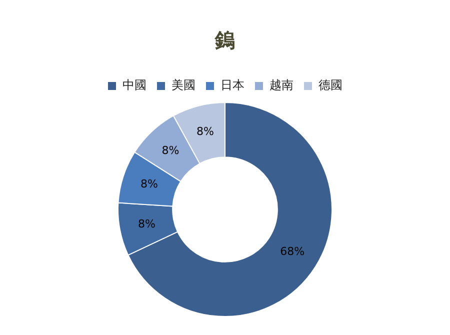 The width and height of the screenshot is (450, 335). Describe the element at coordinates (134, 85) in the screenshot. I see `legend-label: 中國` at that location.